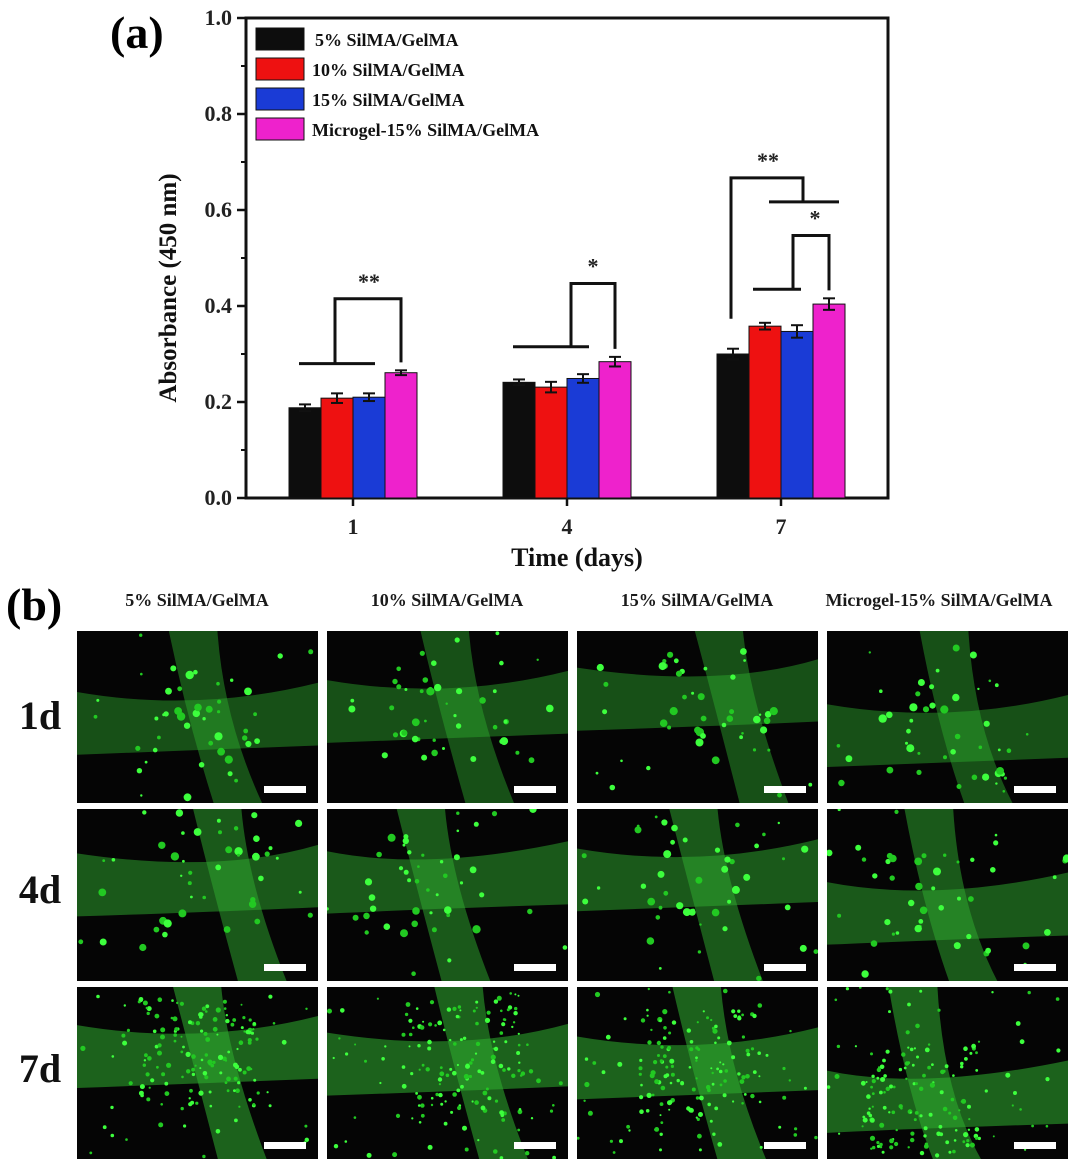 This screenshot has width=1080, height=1169. What do you see at coordinates (386, 40) in the screenshot?
I see `legend-entry: 5% SilMA/GelMA` at bounding box center [386, 40].